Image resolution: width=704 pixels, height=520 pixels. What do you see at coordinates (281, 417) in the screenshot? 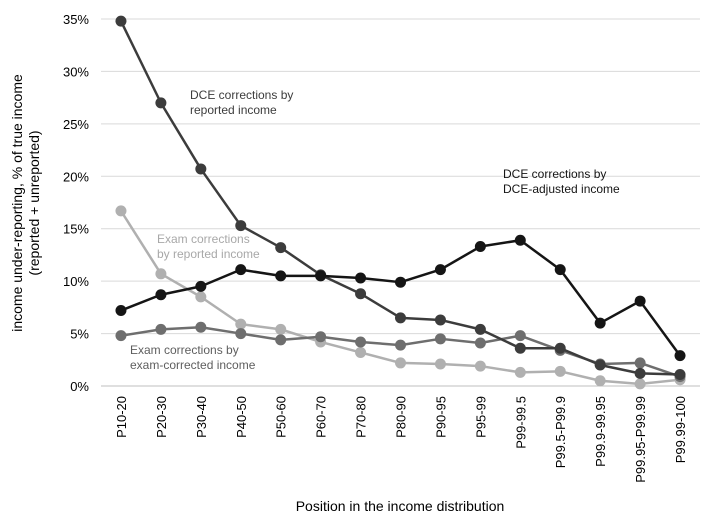
I see `x-tick-label: P50-60` at bounding box center [281, 417].